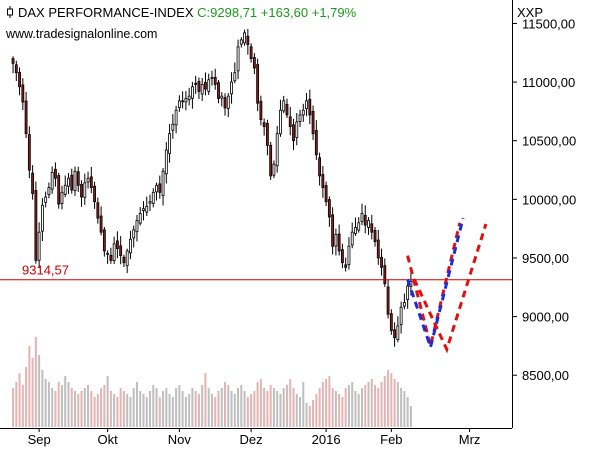 This screenshot has width=595, height=450. Describe the element at coordinates (326, 439) in the screenshot. I see `x-tick-label: 2016` at that location.